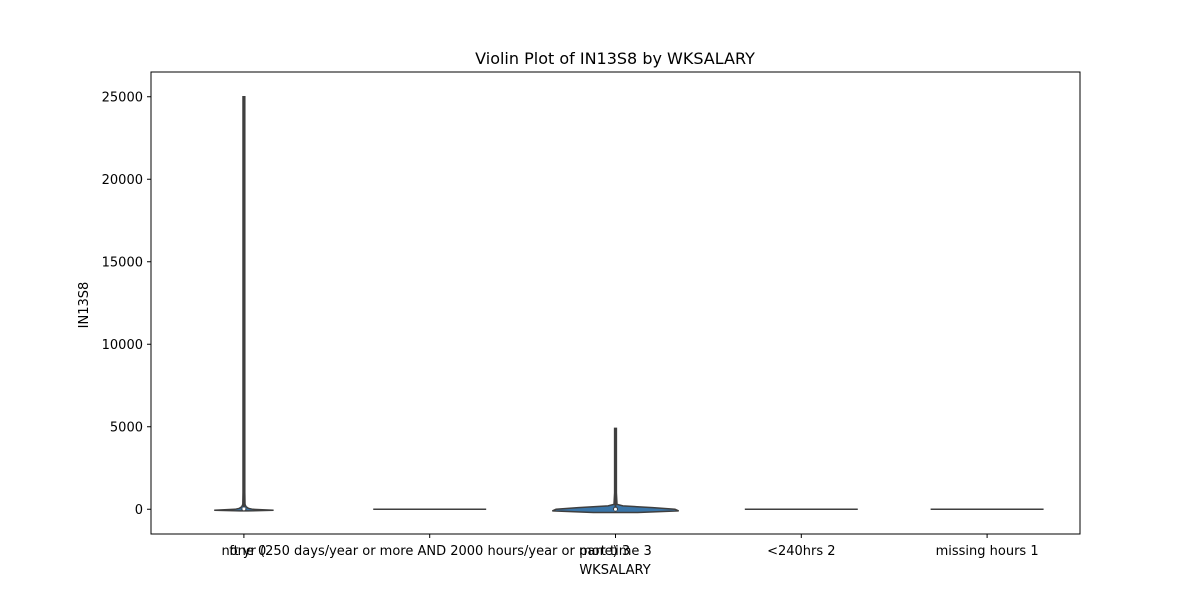 The width and height of the screenshot is (1200, 600). Describe the element at coordinates (987, 551) in the screenshot. I see `x-tick-label: missing hours 1` at that location.